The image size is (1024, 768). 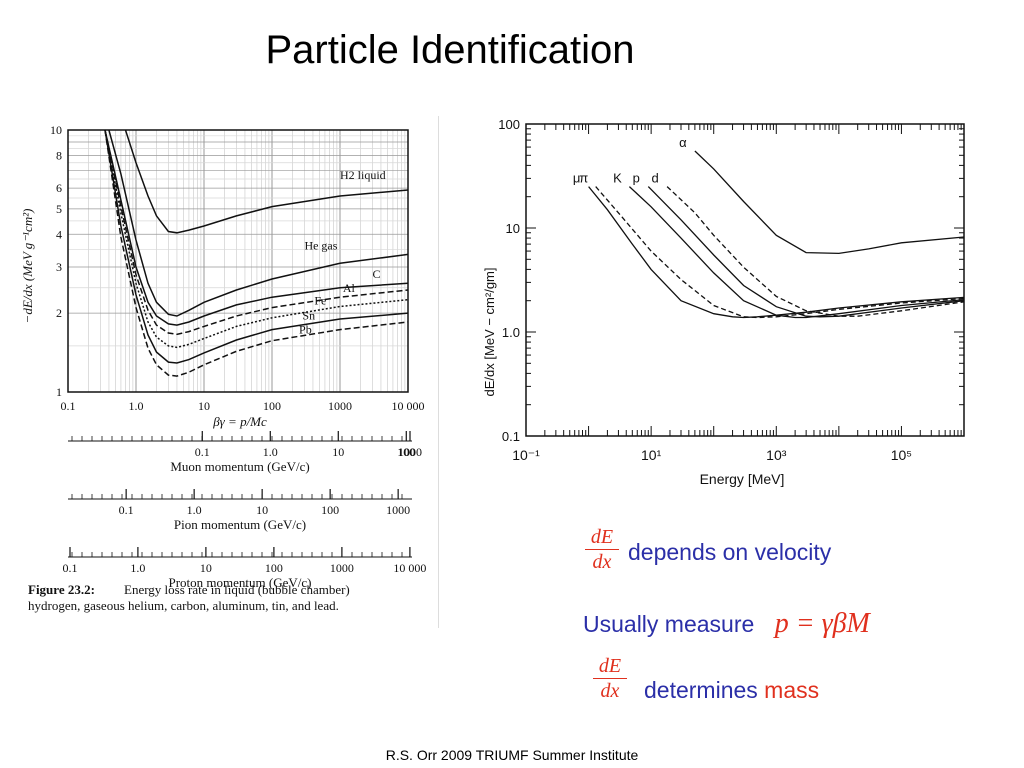 I want to click on curve-label: Al, so click(x=349, y=288).